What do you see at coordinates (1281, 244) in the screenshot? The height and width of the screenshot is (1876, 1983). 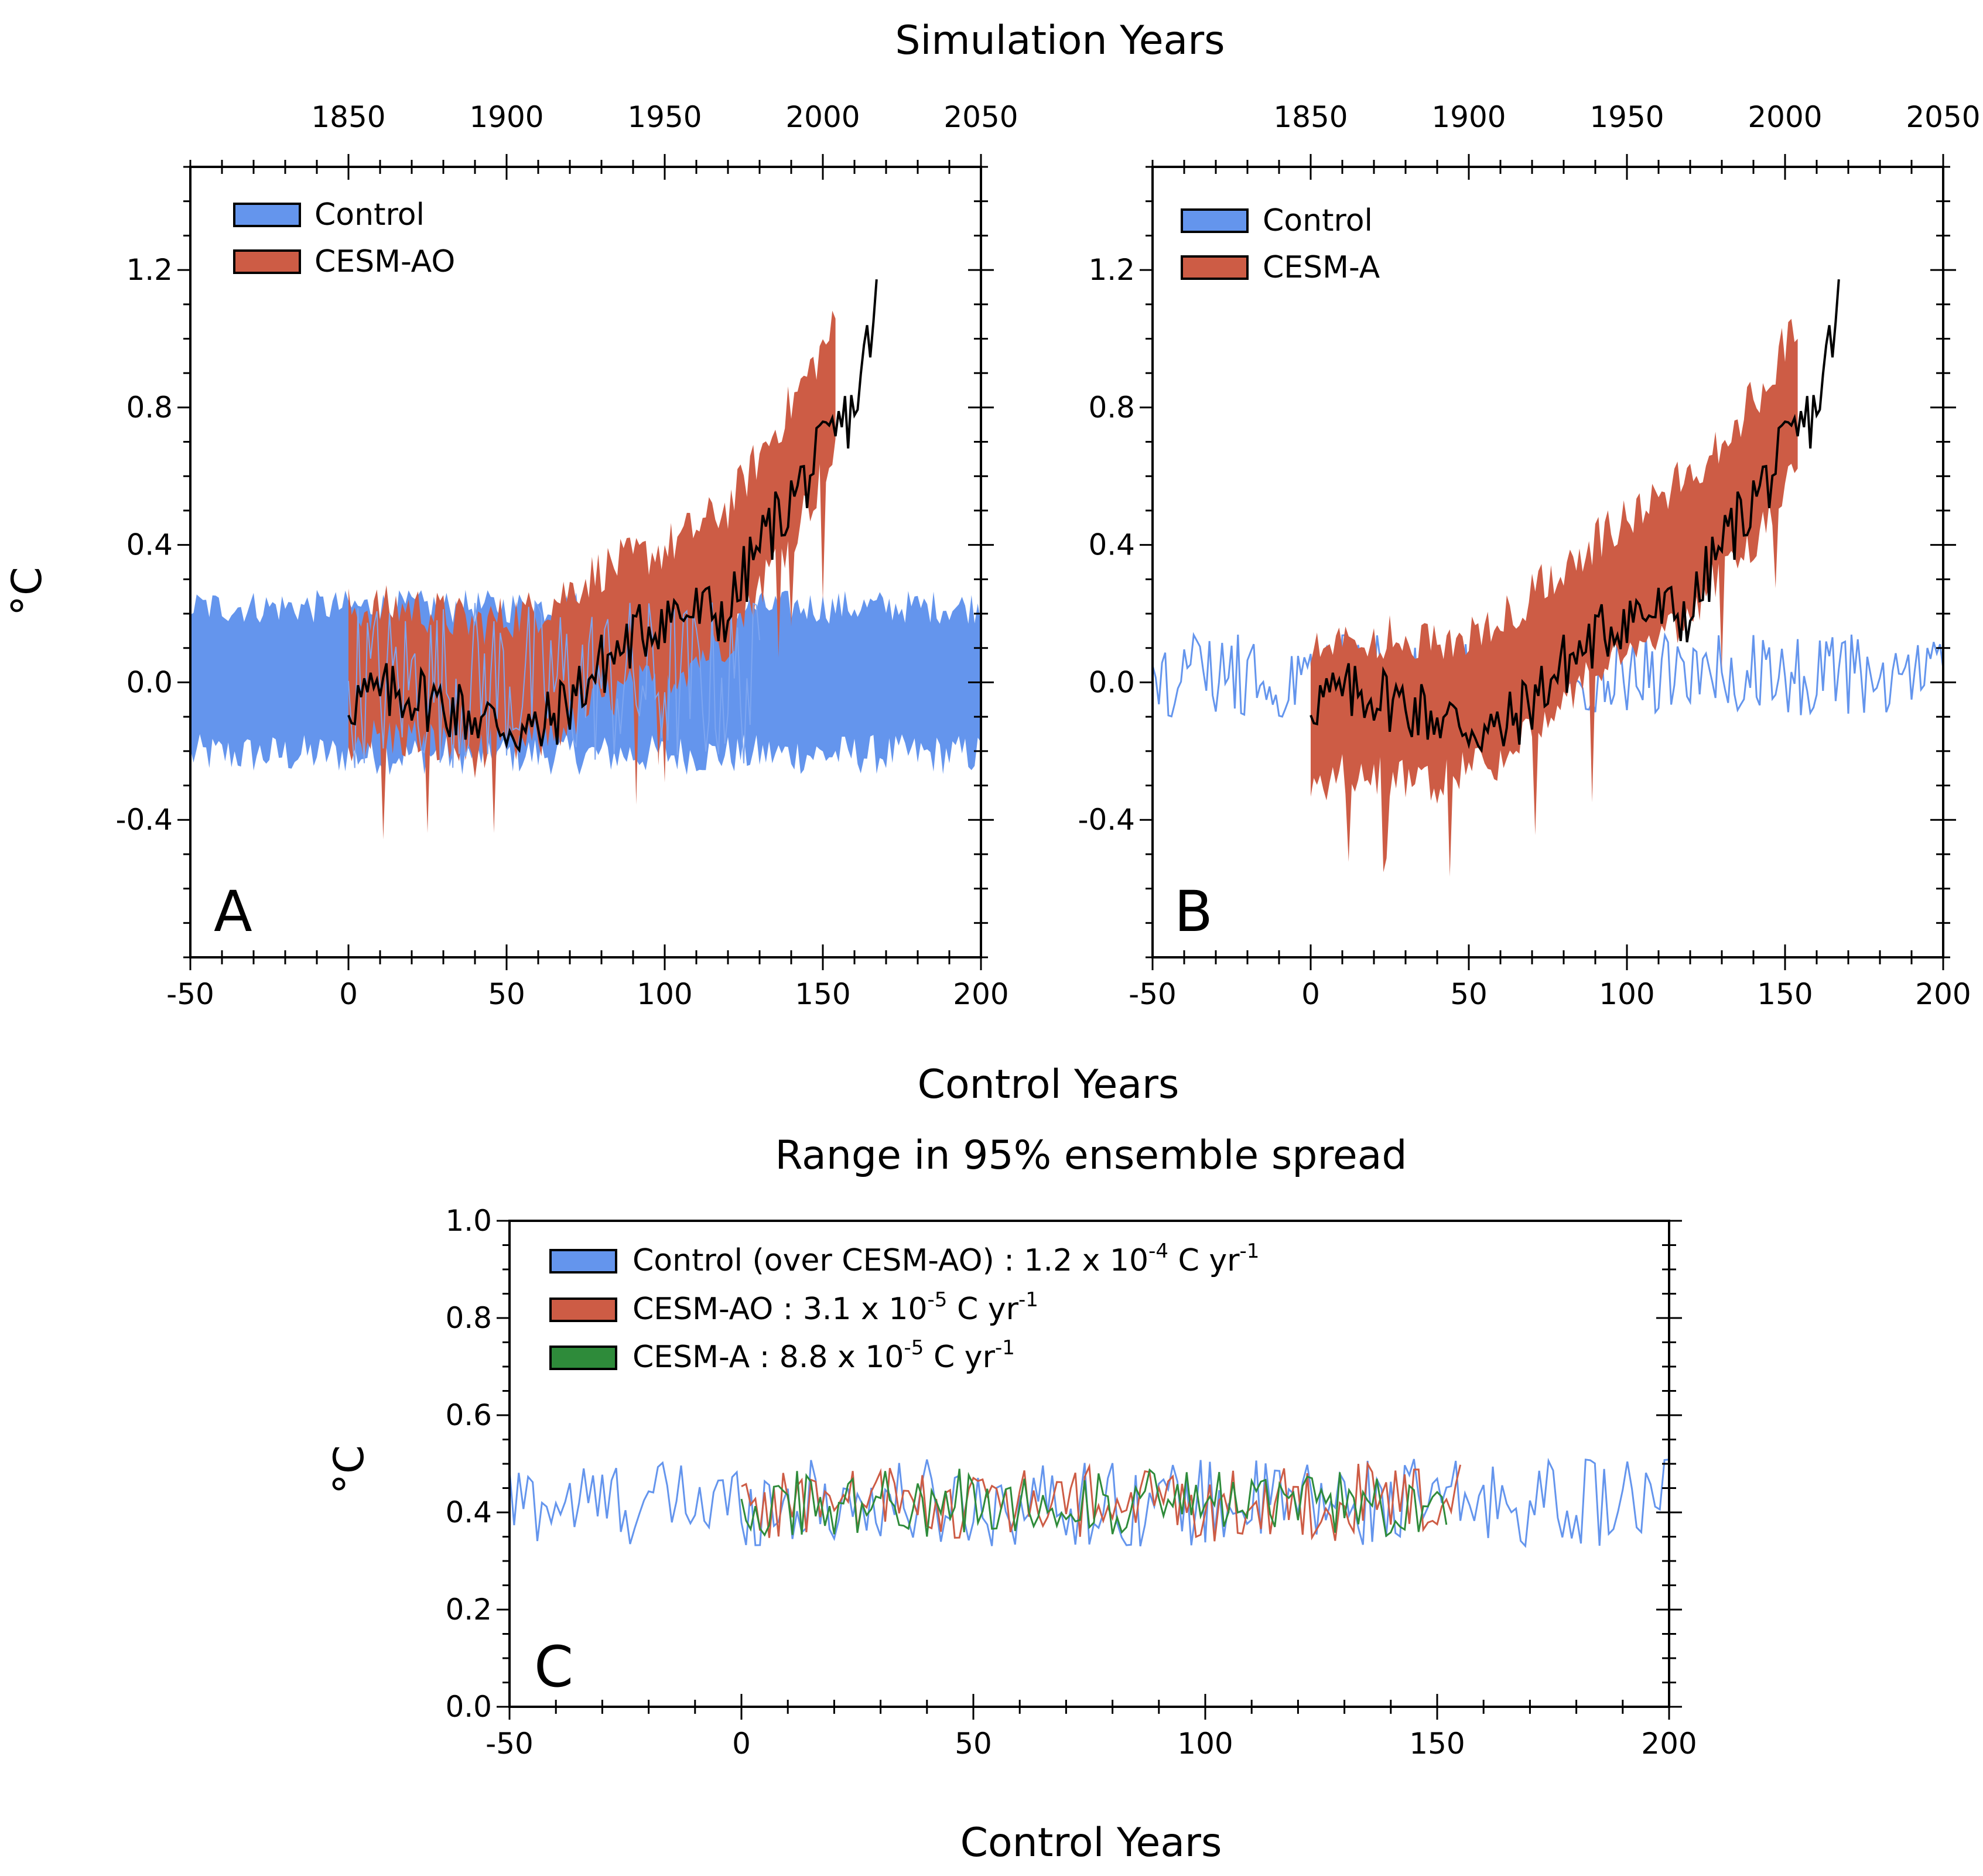 I see `panel-b-legend: Control CESM-A` at bounding box center [1281, 244].